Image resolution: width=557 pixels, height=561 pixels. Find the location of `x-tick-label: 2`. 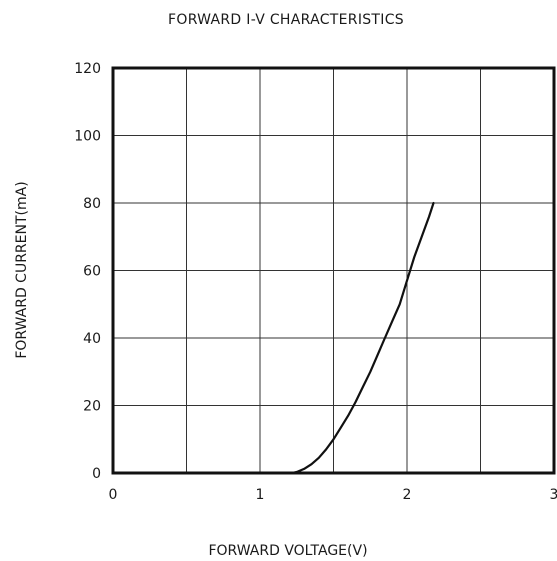

x-tick-label: 2 is located at coordinates (407, 495).